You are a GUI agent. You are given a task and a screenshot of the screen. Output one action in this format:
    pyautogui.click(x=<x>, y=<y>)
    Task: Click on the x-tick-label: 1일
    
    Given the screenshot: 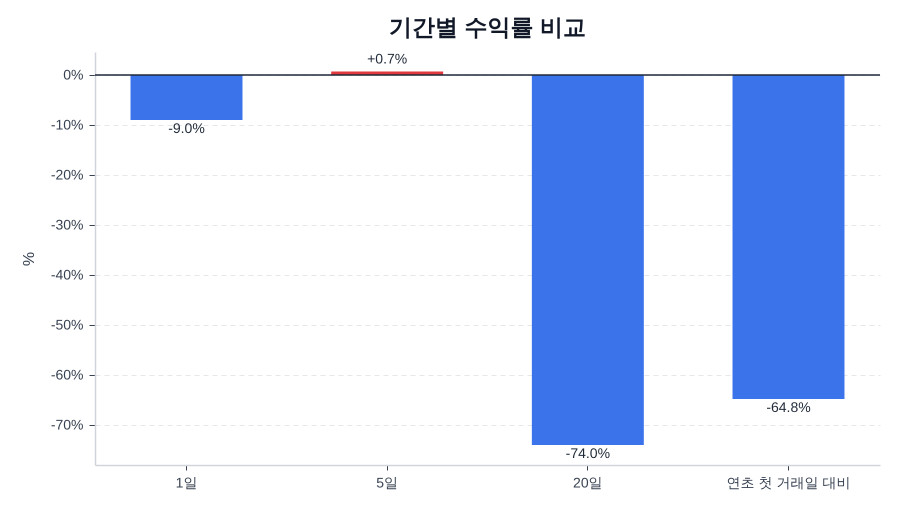 What is the action you would take?
    pyautogui.click(x=187, y=482)
    